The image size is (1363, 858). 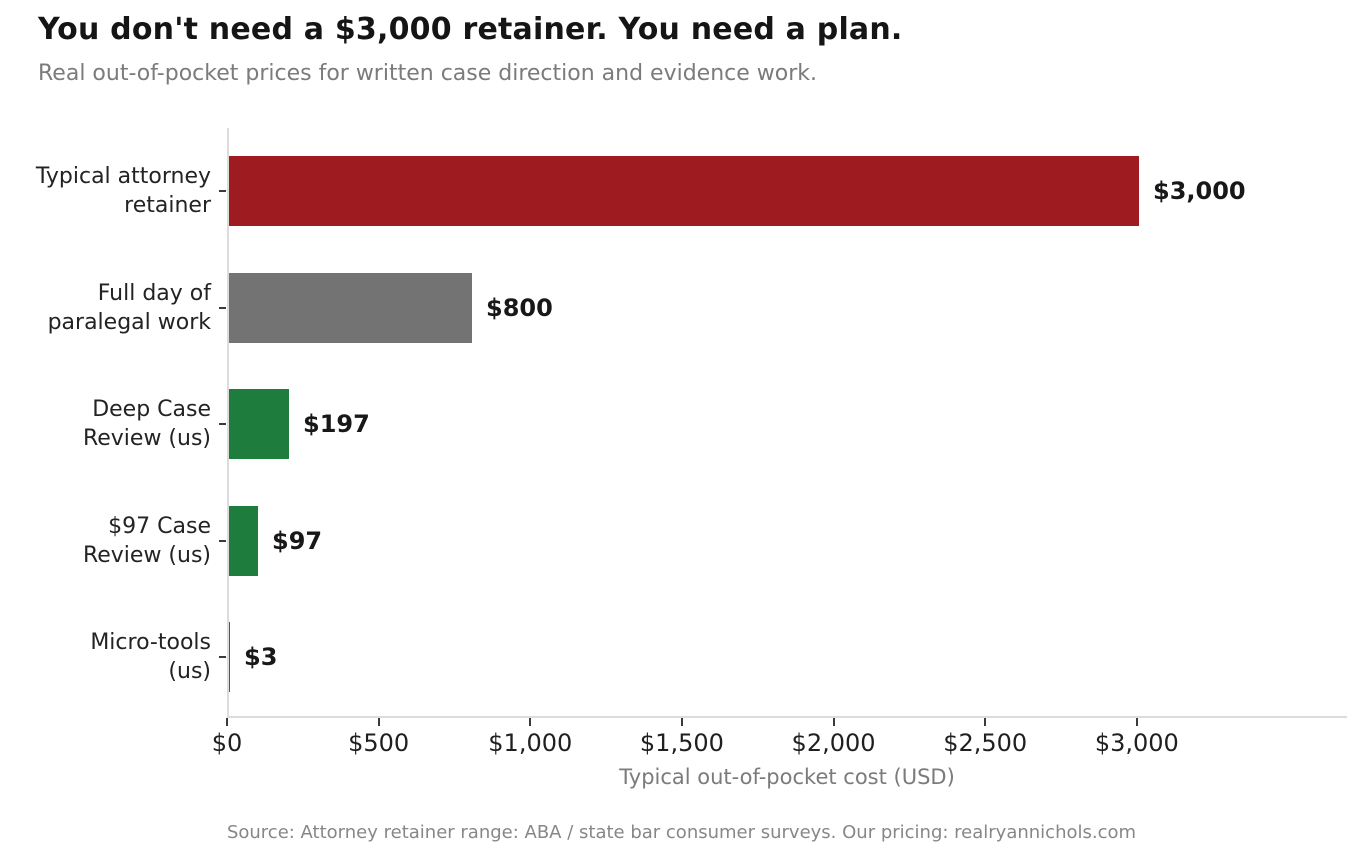 I want to click on y-axis-label: Typical attorney retainer, so click(x=123, y=191).